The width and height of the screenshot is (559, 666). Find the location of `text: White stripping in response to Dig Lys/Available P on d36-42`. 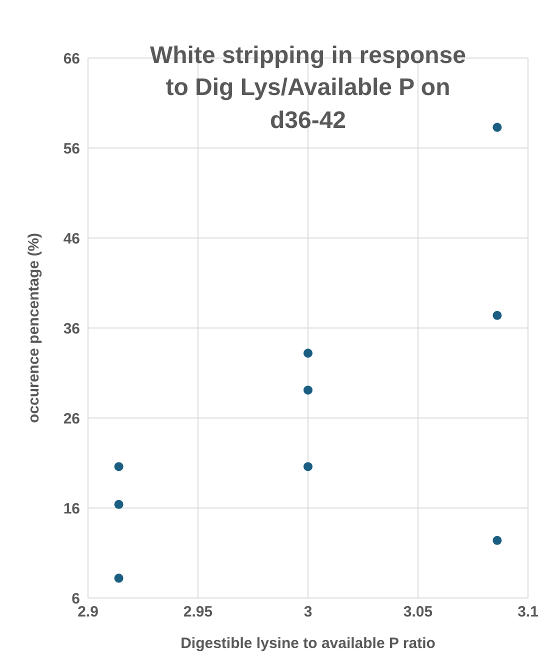

text: White stripping in response to Dig Lys/Available P on d36-42 is located at coordinates (308, 88).